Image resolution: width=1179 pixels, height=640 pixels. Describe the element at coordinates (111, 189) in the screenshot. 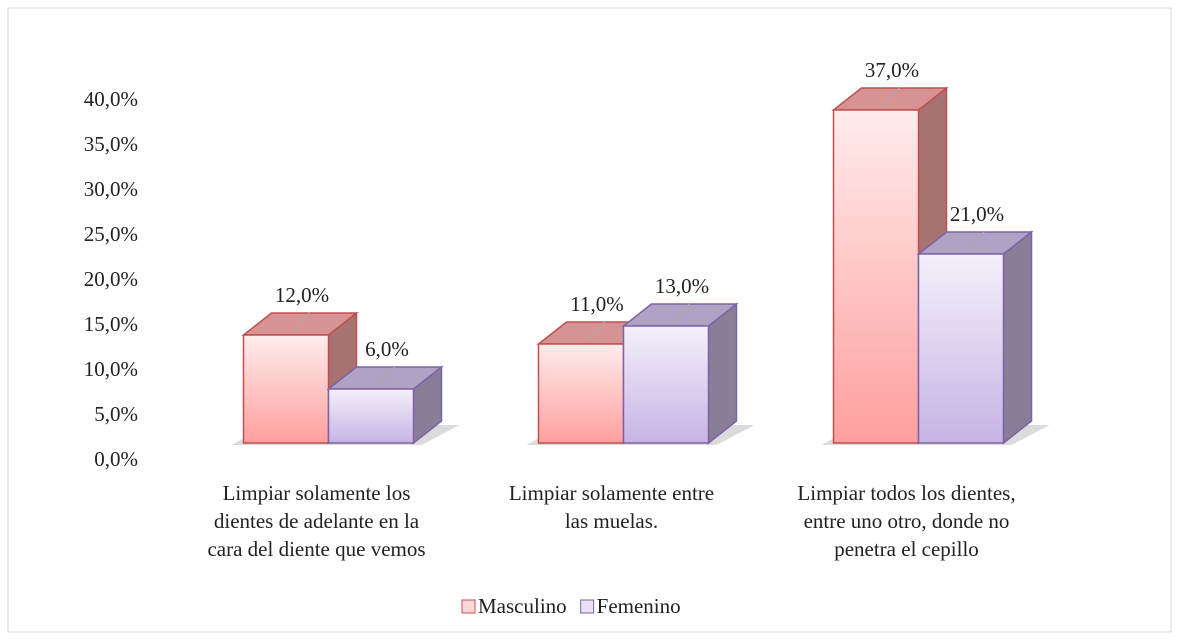

I see `y-tick-label: 30,0%` at that location.